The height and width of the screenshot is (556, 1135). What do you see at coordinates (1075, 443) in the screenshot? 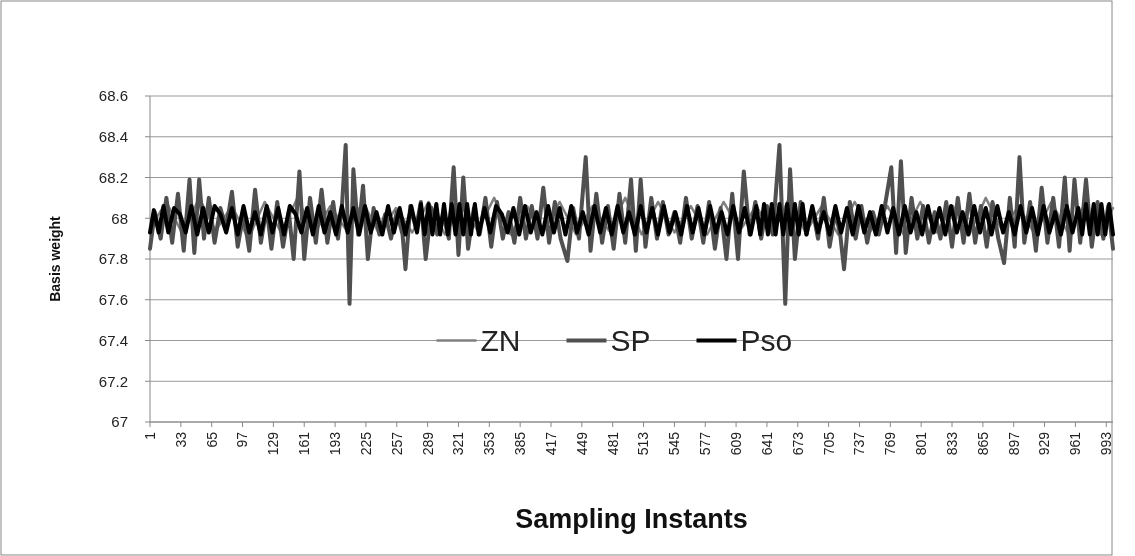
I see `x-tick-label: 961` at bounding box center [1075, 443].